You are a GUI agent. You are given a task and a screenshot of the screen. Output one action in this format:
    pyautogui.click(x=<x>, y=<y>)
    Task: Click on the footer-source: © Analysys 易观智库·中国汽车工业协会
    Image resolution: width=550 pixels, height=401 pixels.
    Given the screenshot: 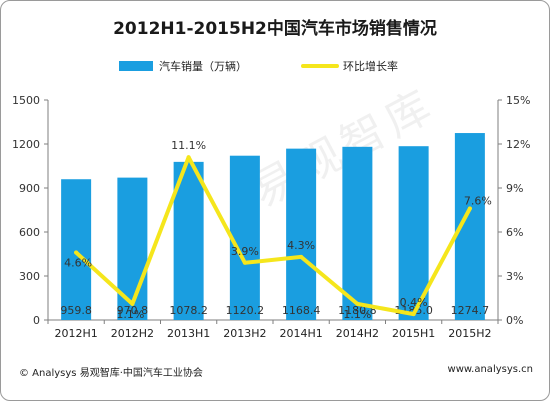 What is the action you would take?
    pyautogui.click(x=111, y=373)
    